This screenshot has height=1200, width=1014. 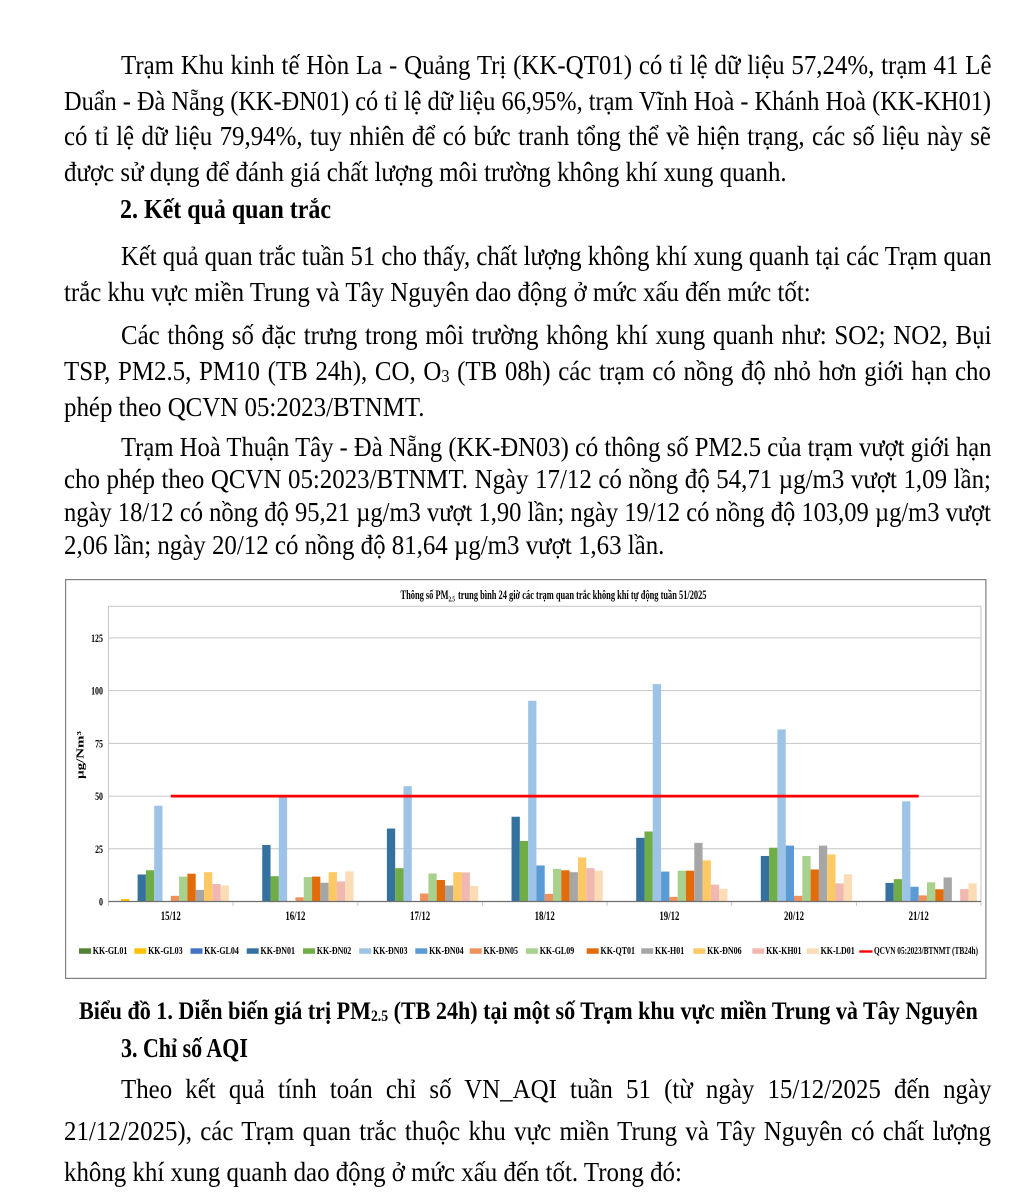 What do you see at coordinates (97, 691) in the screenshot?
I see `svg-text: 100` at bounding box center [97, 691].